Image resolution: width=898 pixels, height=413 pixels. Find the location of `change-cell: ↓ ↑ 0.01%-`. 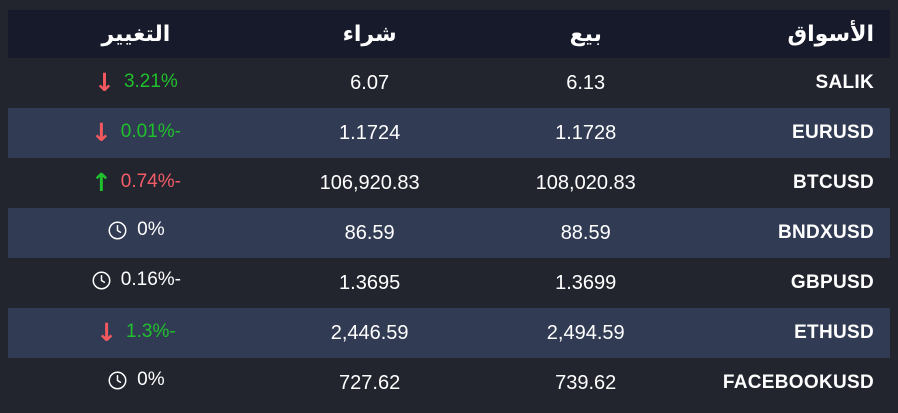

change-cell: ↓ ↑ 0.01%- is located at coordinates (136, 133).